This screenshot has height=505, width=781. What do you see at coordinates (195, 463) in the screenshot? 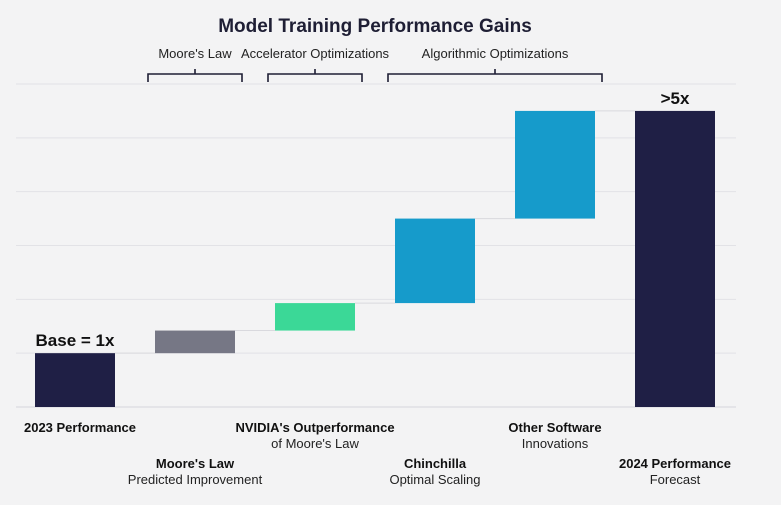
I see `category-label-title: Moore's Law` at bounding box center [195, 463].